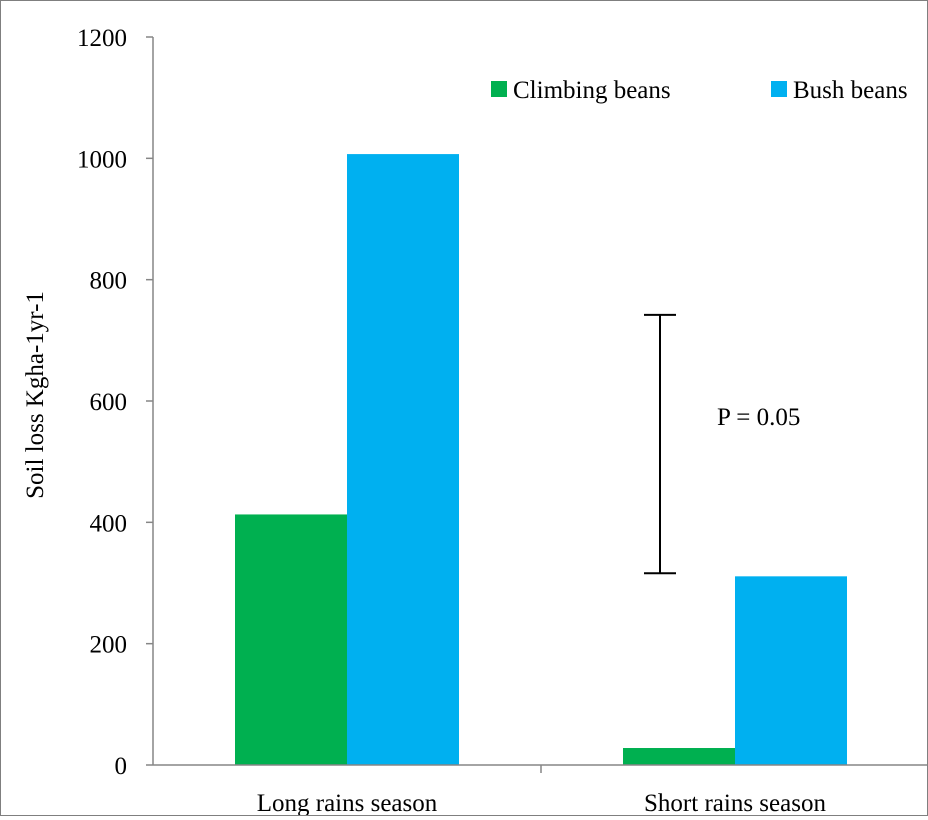 This screenshot has width=928, height=820. What do you see at coordinates (109, 645) in the screenshot?
I see `y-tick-label: 200` at bounding box center [109, 645].